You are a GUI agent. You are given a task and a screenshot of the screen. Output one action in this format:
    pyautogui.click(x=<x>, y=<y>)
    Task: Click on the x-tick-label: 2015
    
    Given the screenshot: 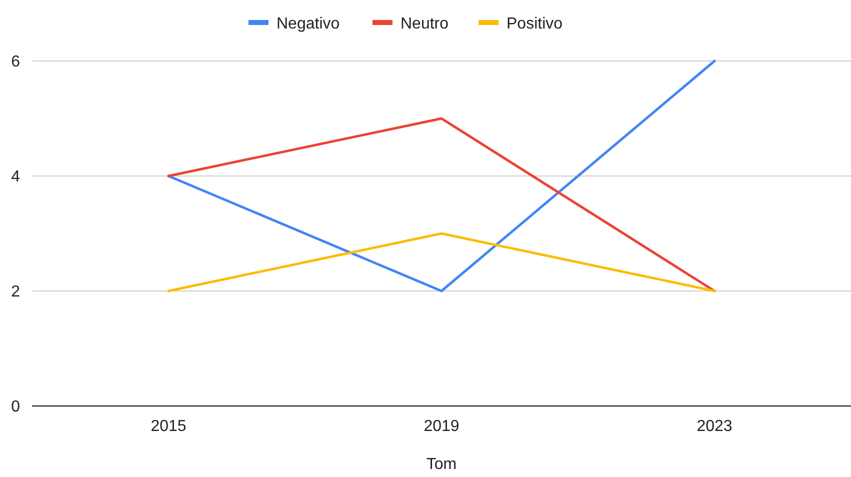 What is the action you would take?
    pyautogui.click(x=168, y=426)
    